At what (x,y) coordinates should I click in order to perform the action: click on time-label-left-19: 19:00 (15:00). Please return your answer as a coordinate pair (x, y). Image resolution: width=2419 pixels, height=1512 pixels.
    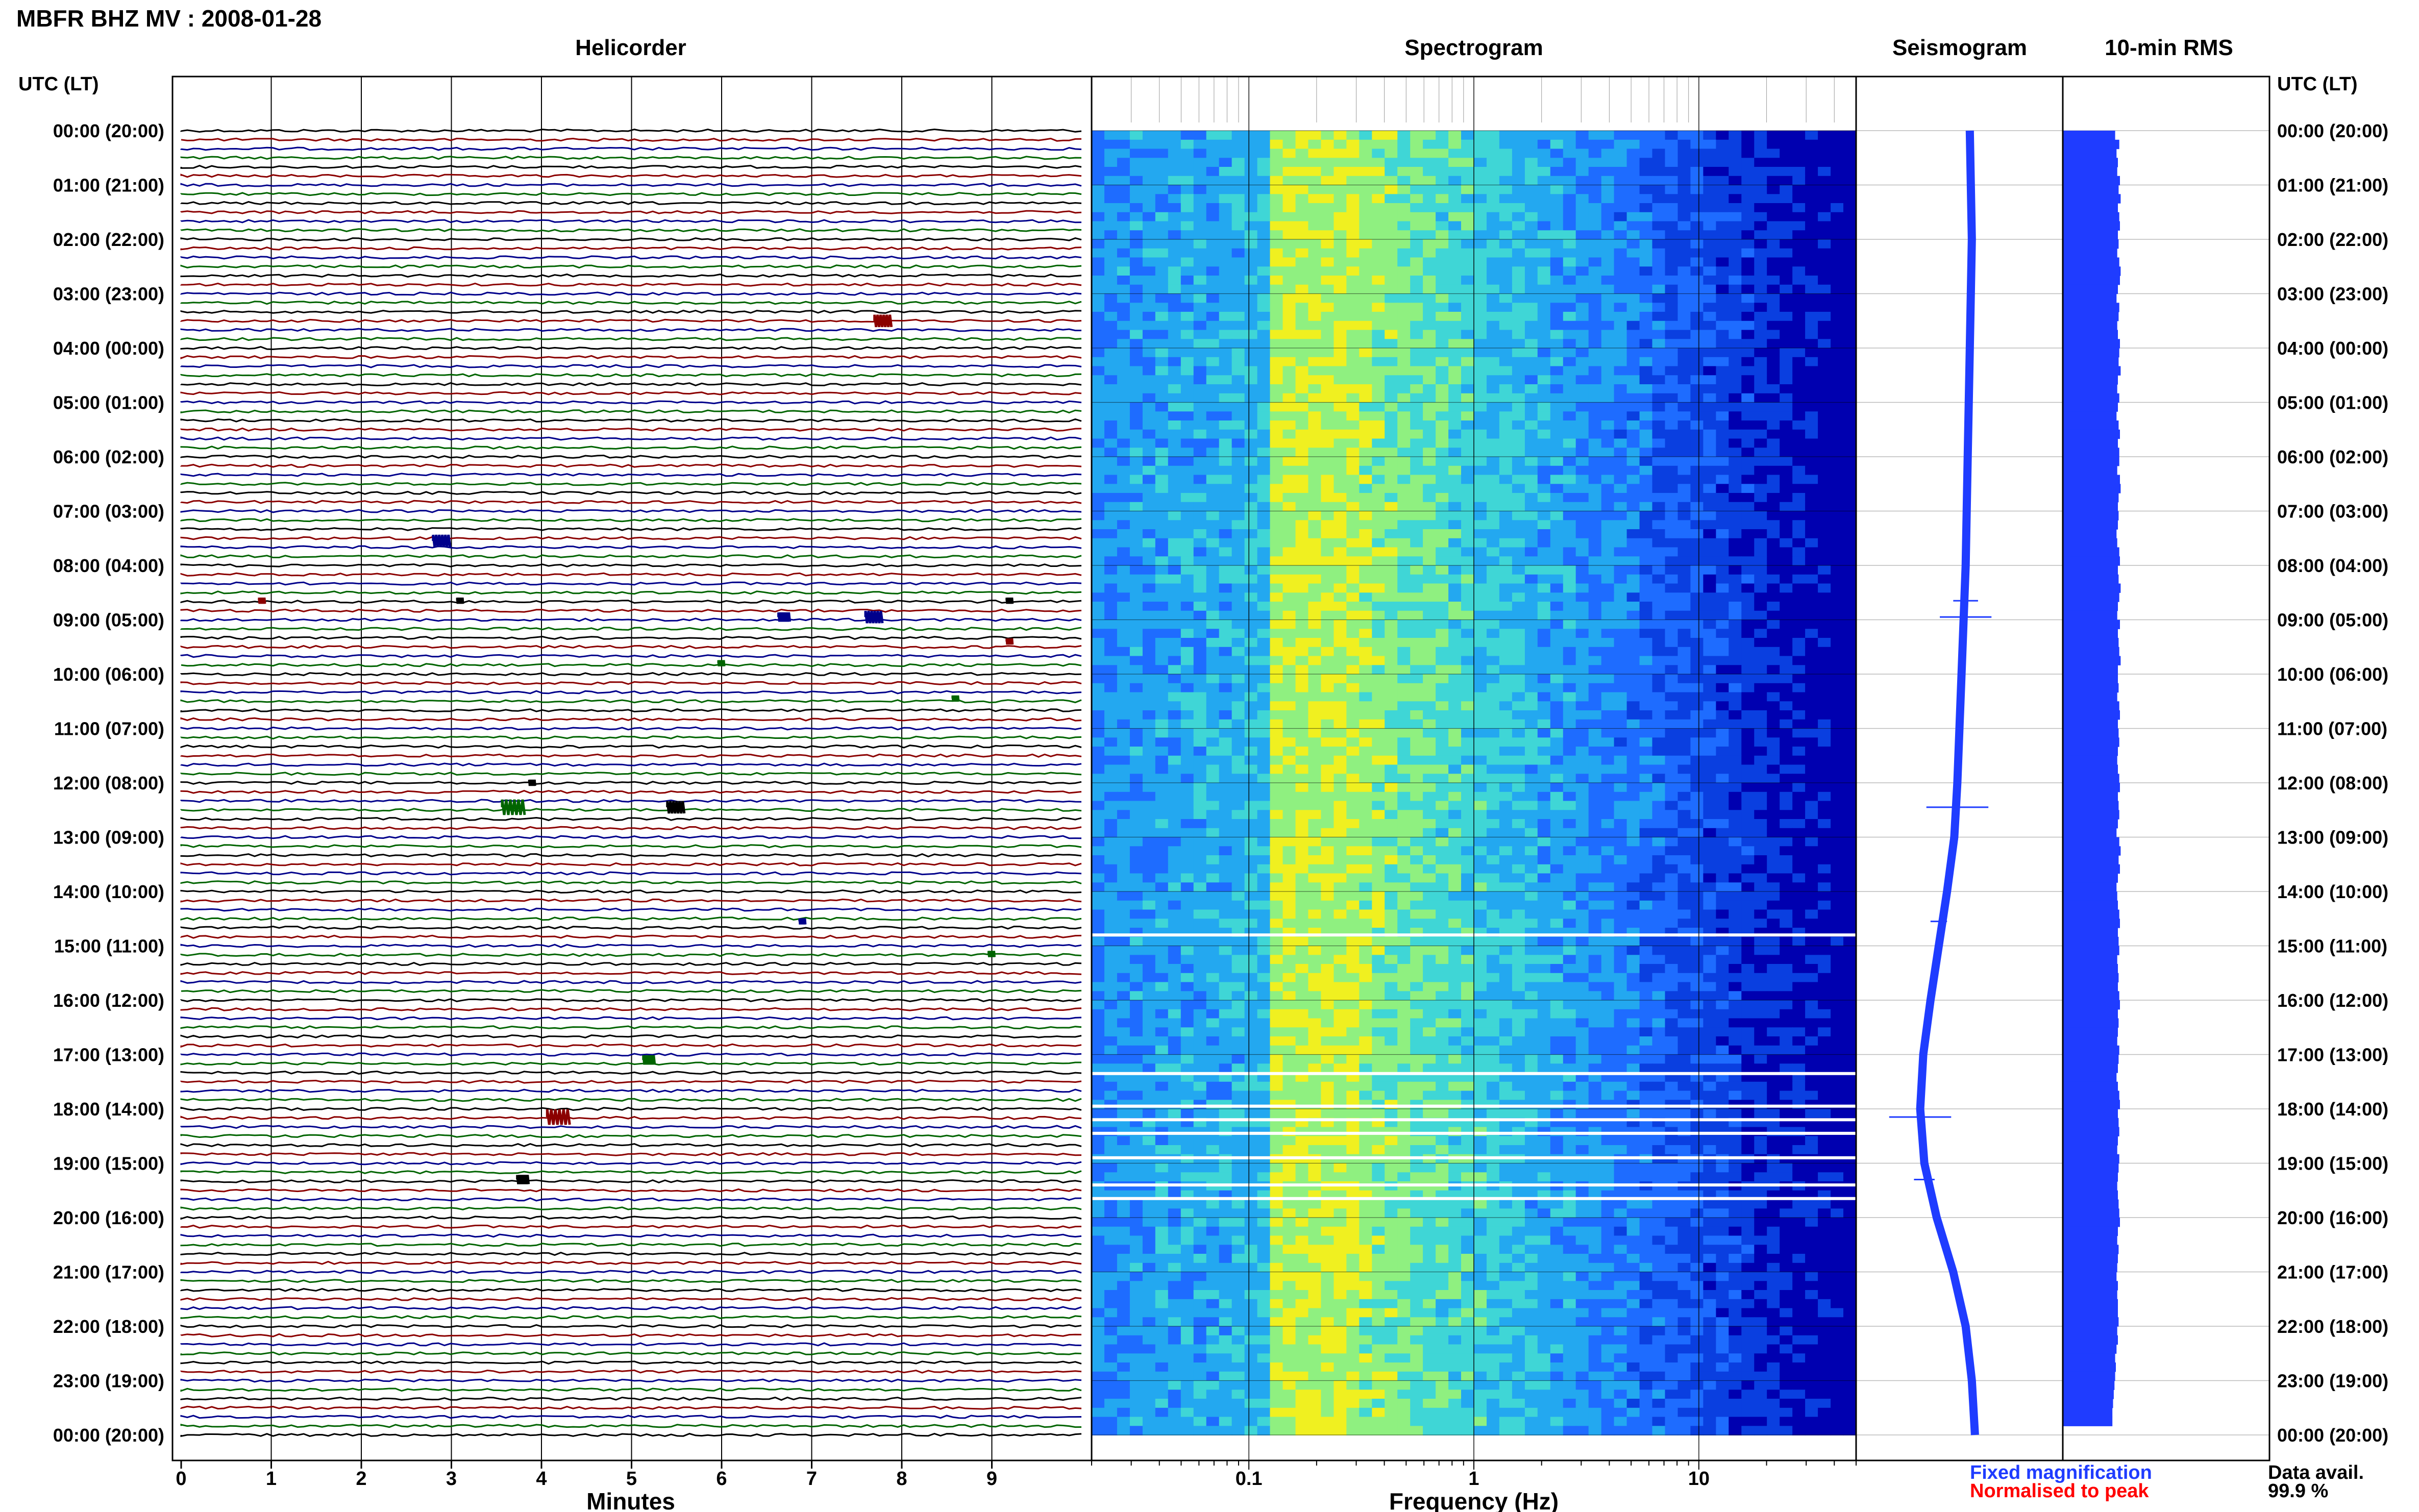
    Looking at the image, I should click on (108, 1163).